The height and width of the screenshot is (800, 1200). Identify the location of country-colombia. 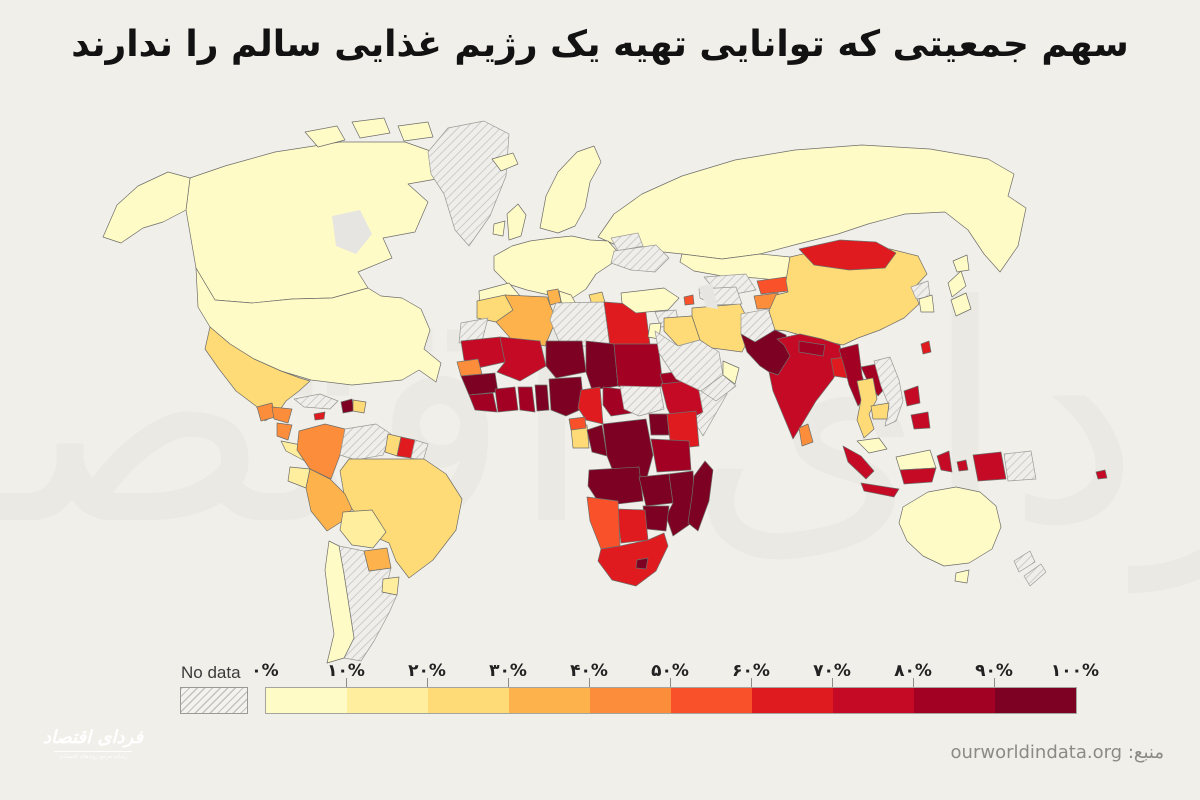
(321, 451).